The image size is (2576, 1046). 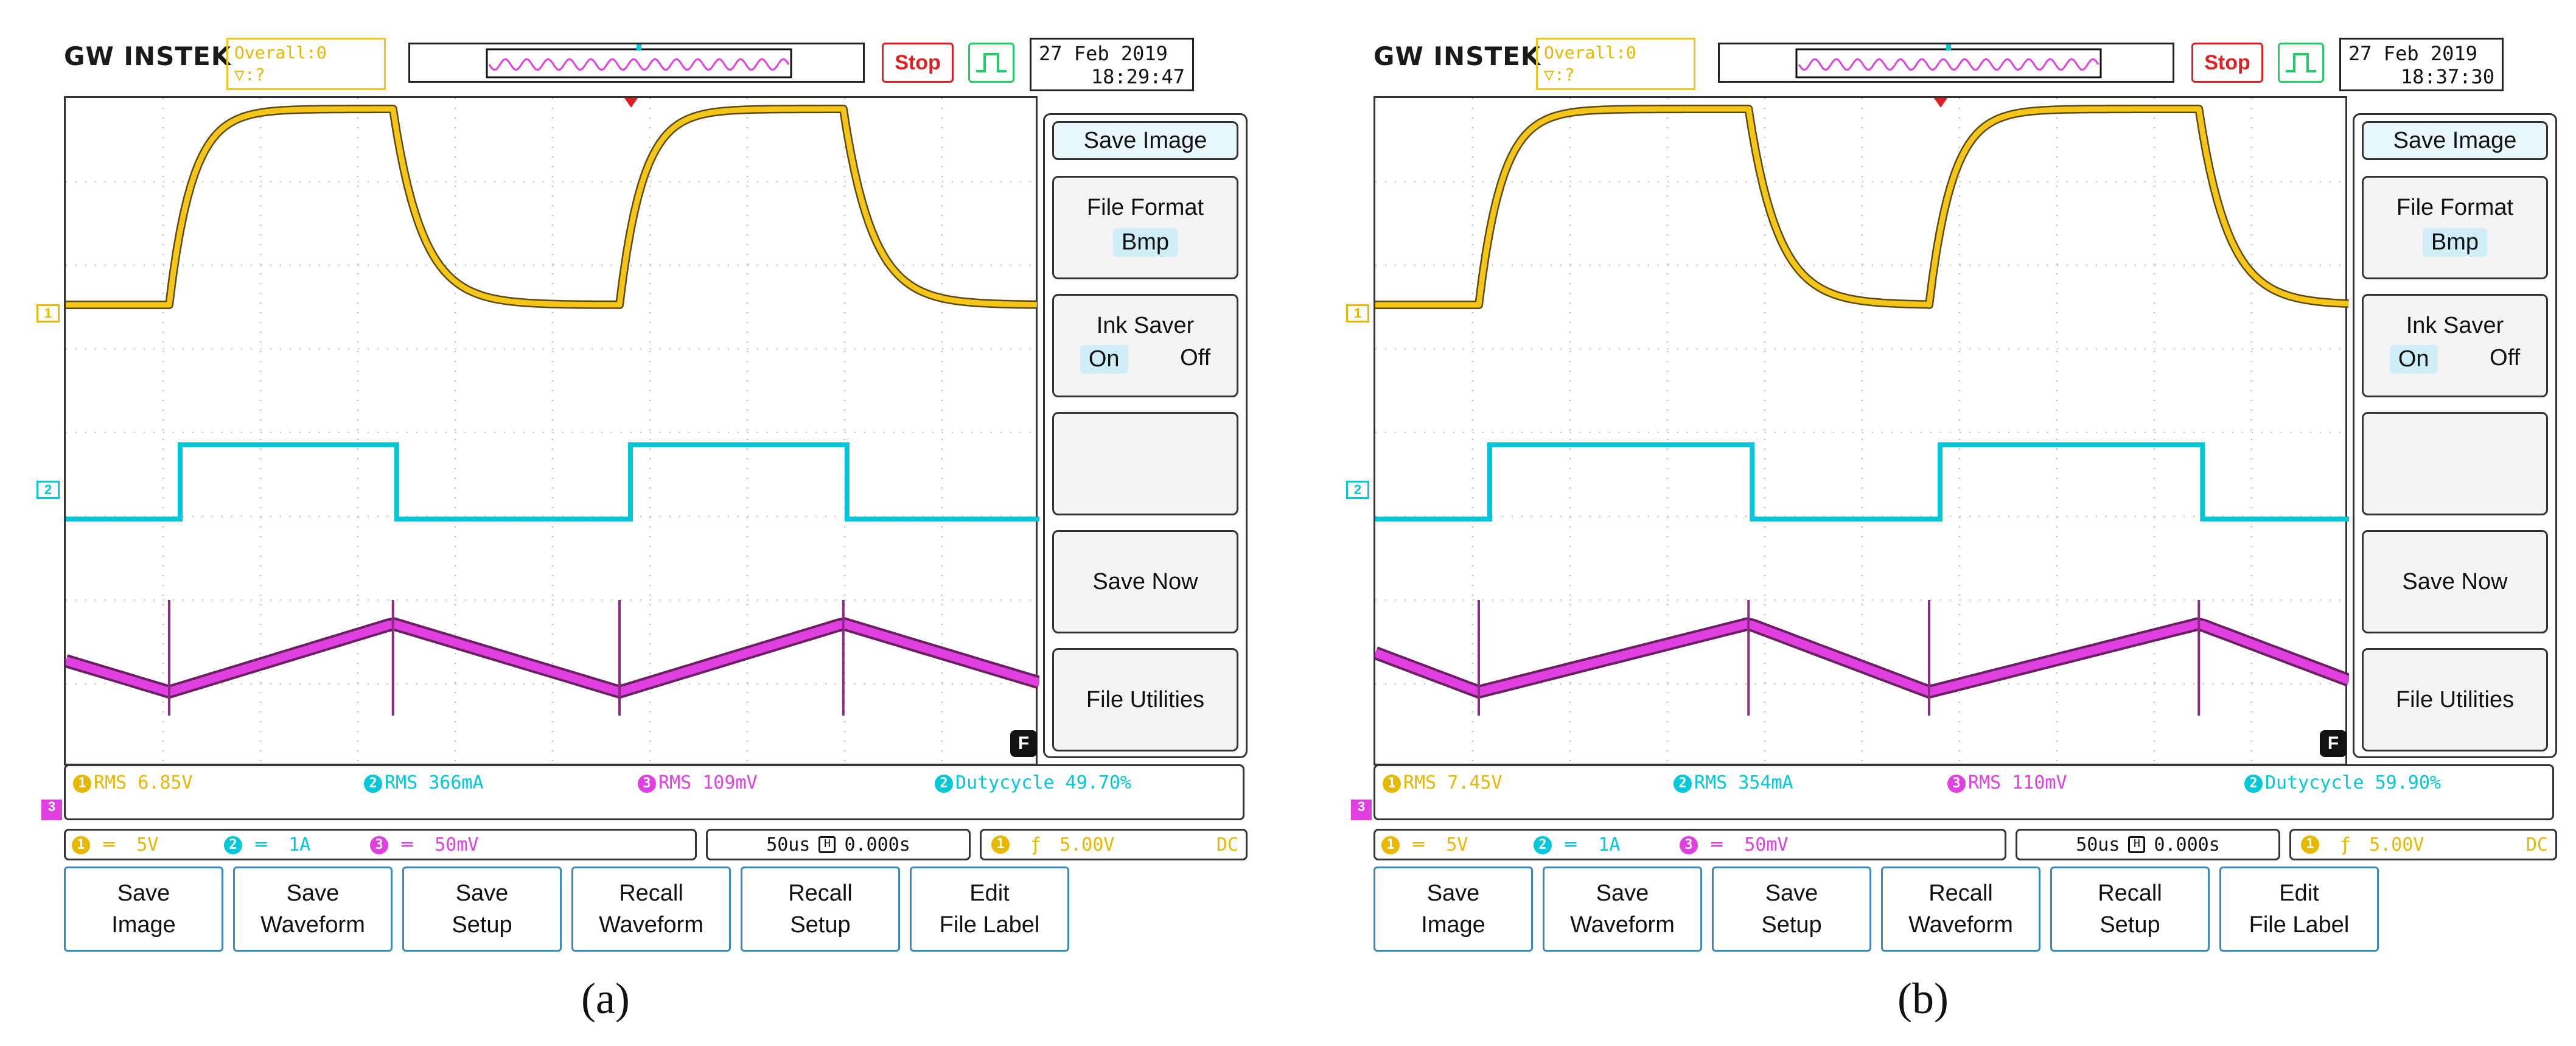 I want to click on time-label: 18:29:47, so click(x=1138, y=76).